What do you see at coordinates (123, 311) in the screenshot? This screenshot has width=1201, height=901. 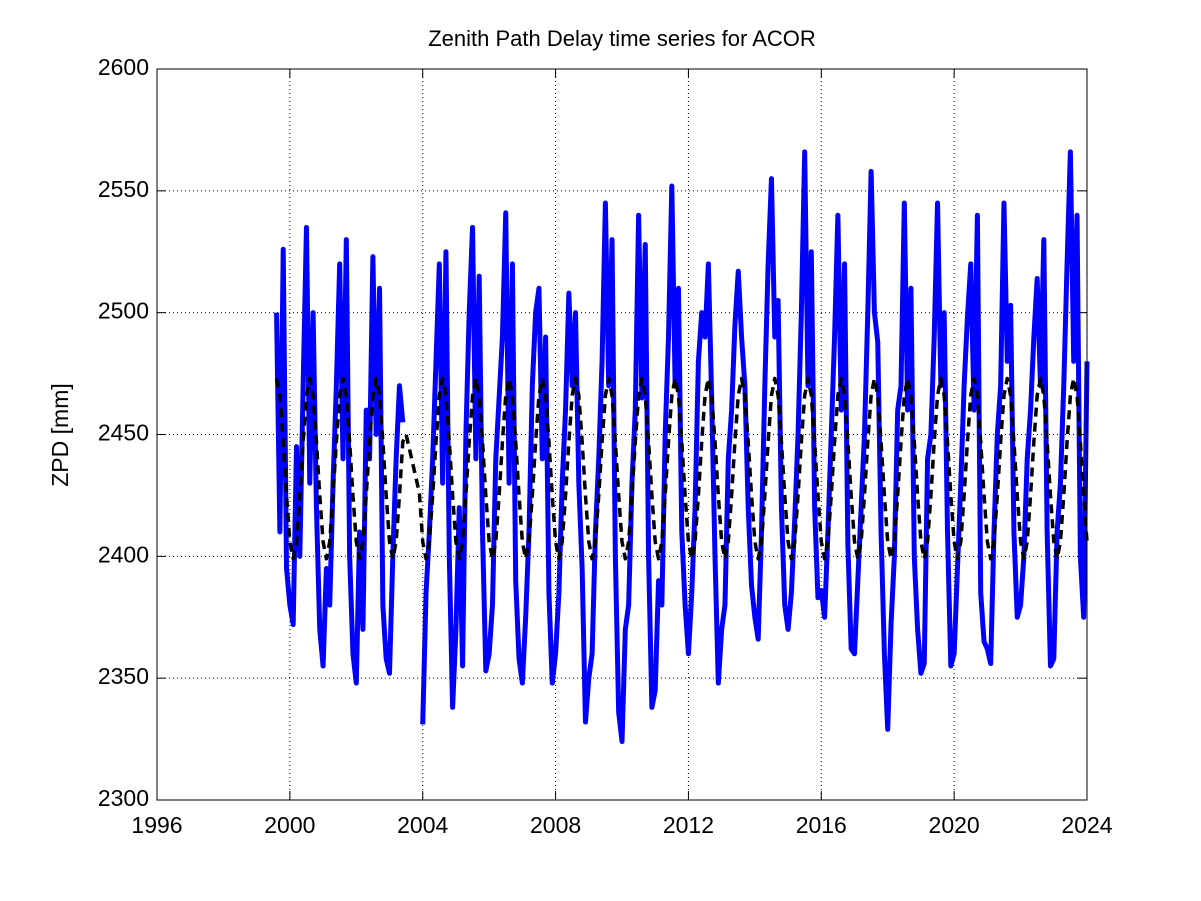 I see `y-tick-label: 2500` at bounding box center [123, 311].